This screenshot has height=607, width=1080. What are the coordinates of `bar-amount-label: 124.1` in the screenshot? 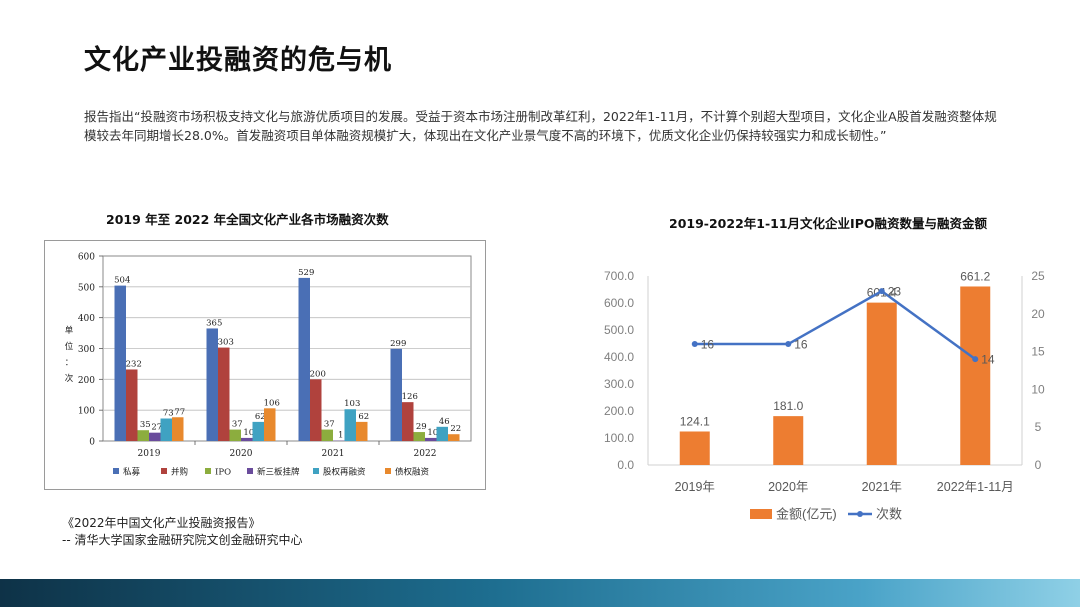 It's located at (695, 421).